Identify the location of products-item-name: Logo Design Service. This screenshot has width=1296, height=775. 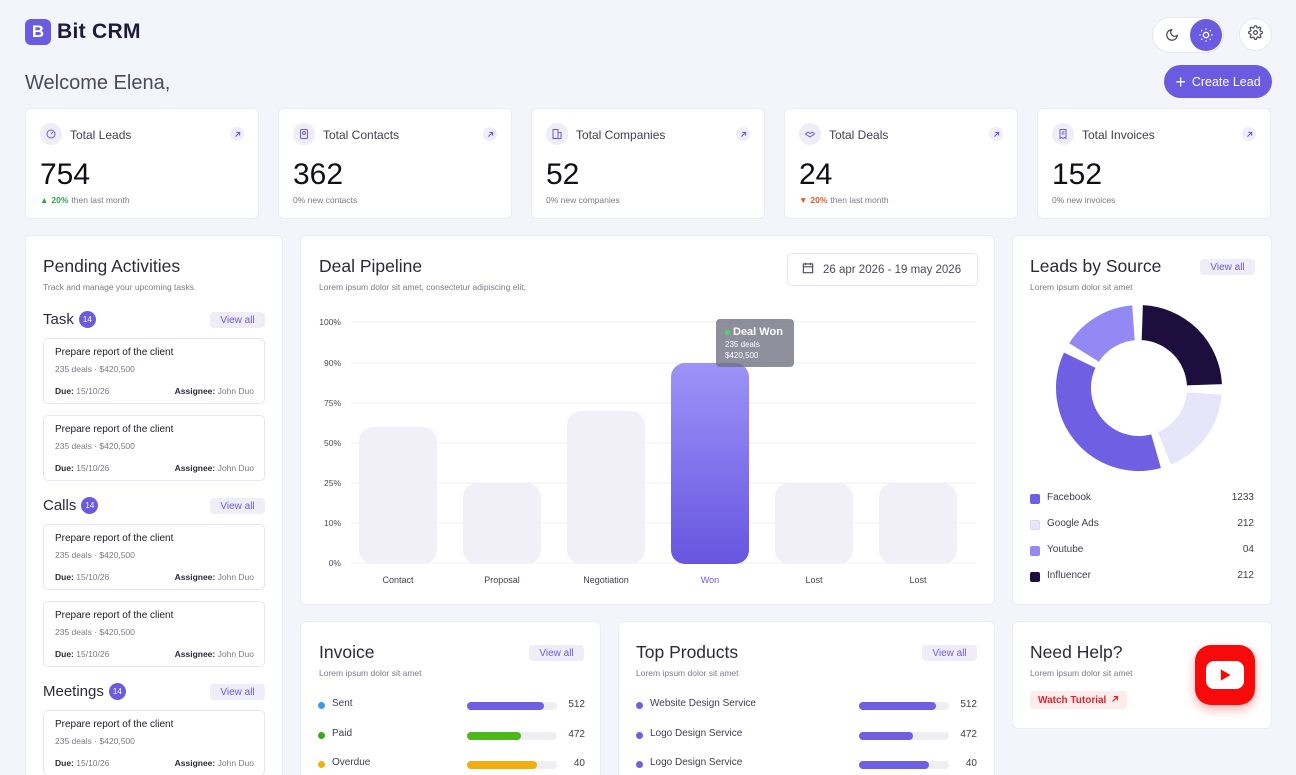
(696, 733).